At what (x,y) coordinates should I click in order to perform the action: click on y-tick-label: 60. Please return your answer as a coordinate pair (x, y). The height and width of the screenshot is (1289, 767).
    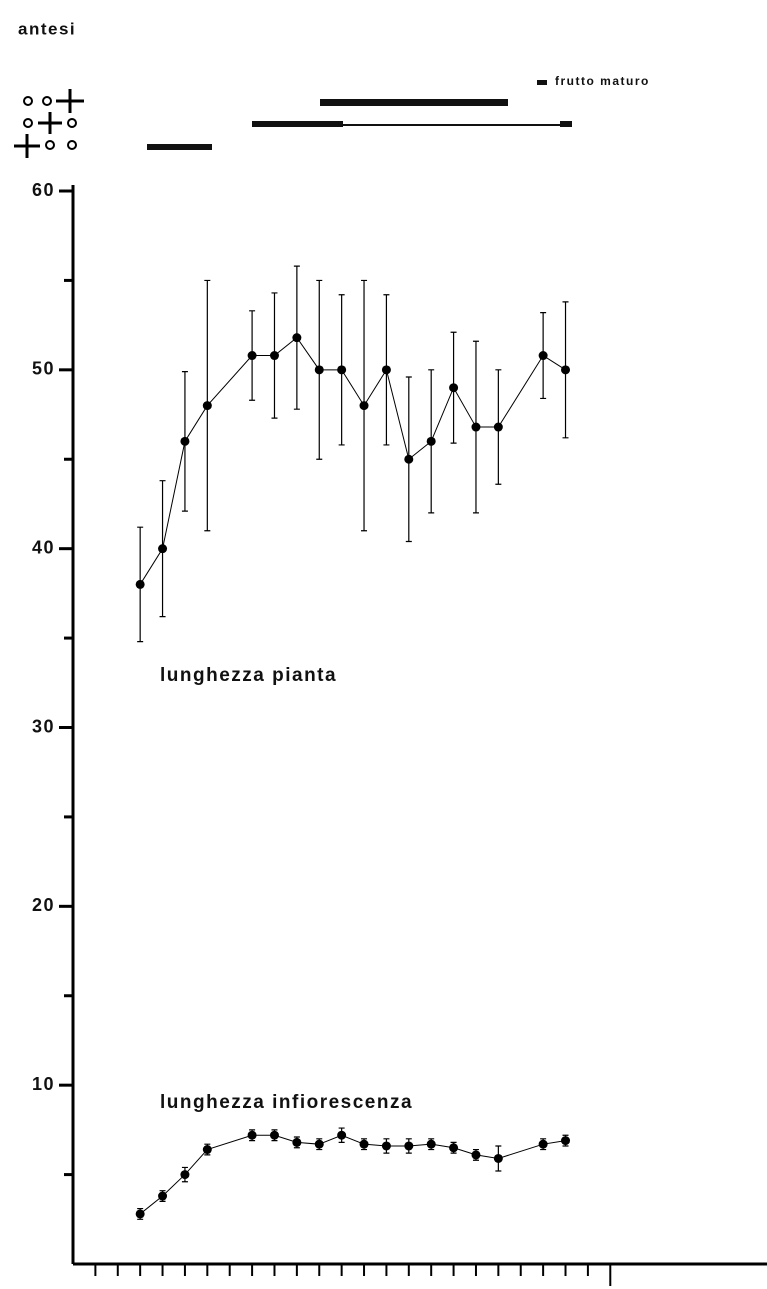
    Looking at the image, I should click on (43, 190).